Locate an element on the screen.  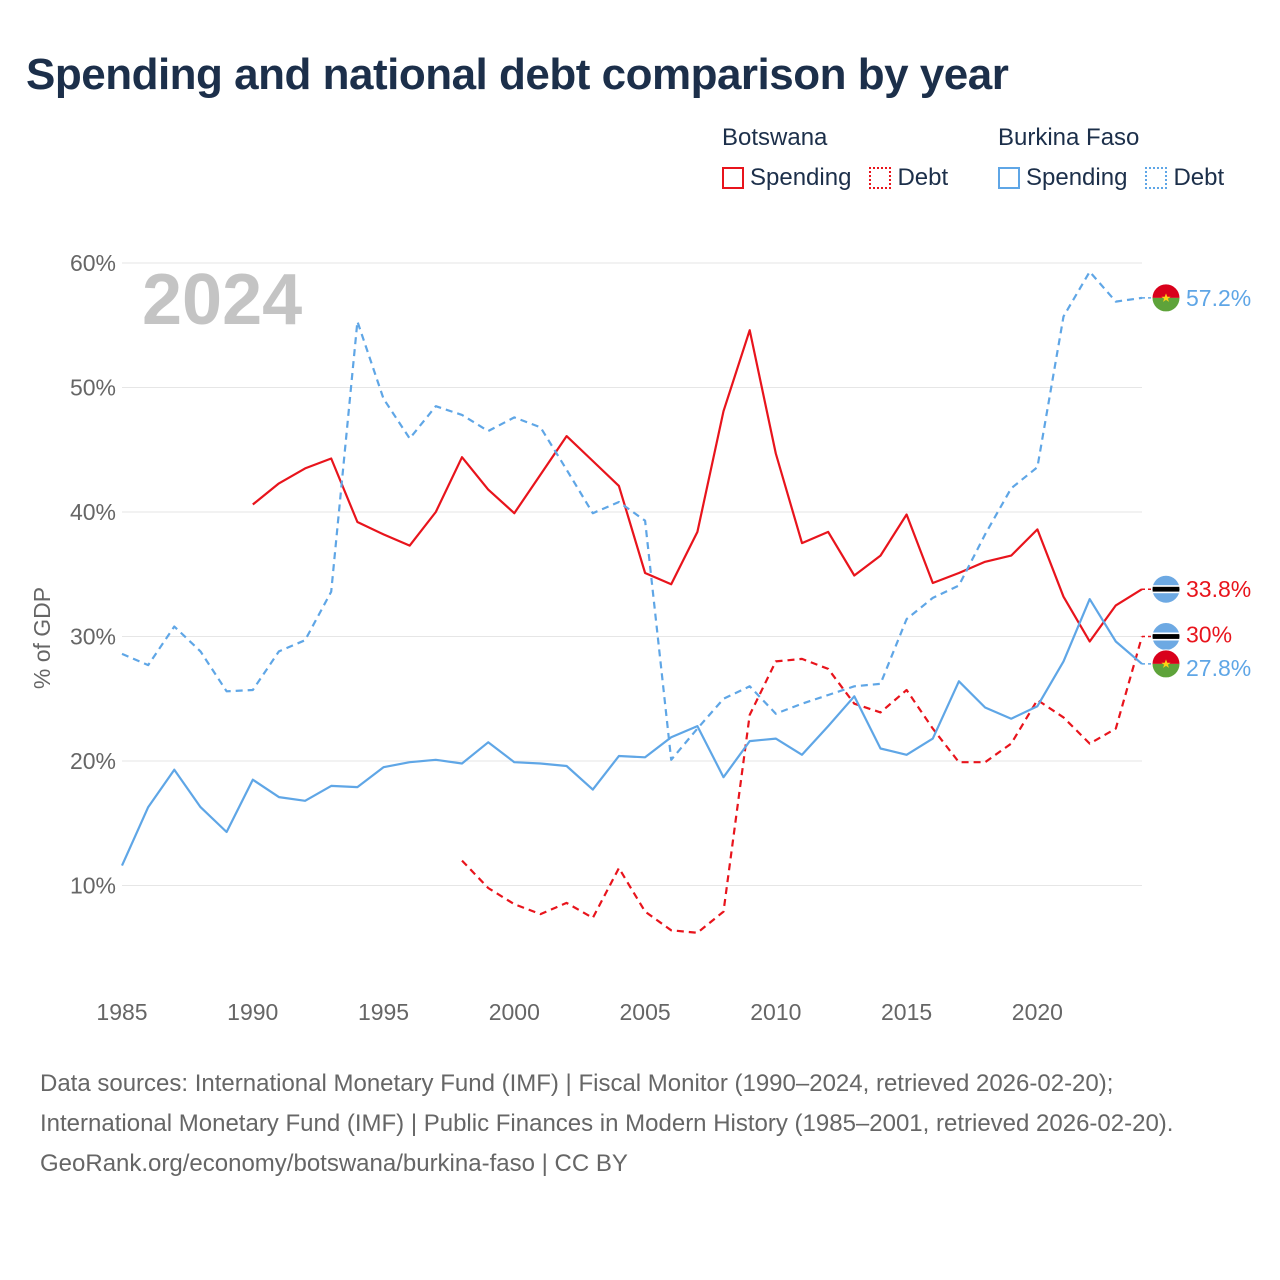
legend-item-burkina-faso-spending: Spending is located at coordinates (1062, 178).